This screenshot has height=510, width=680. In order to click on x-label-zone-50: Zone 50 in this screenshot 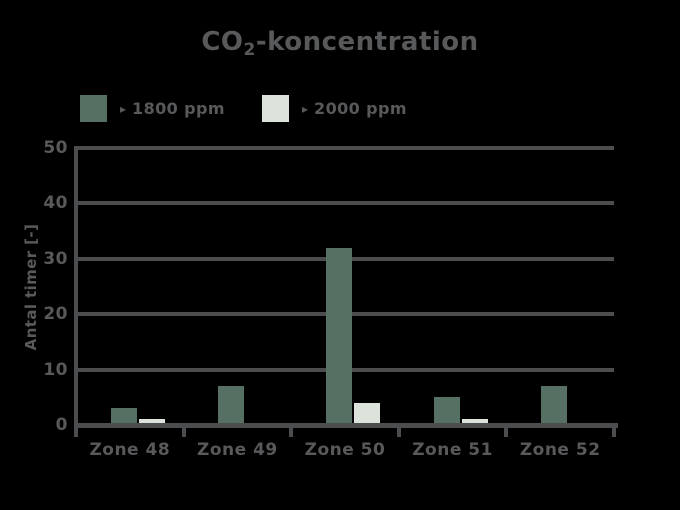, I will do `click(345, 450)`.